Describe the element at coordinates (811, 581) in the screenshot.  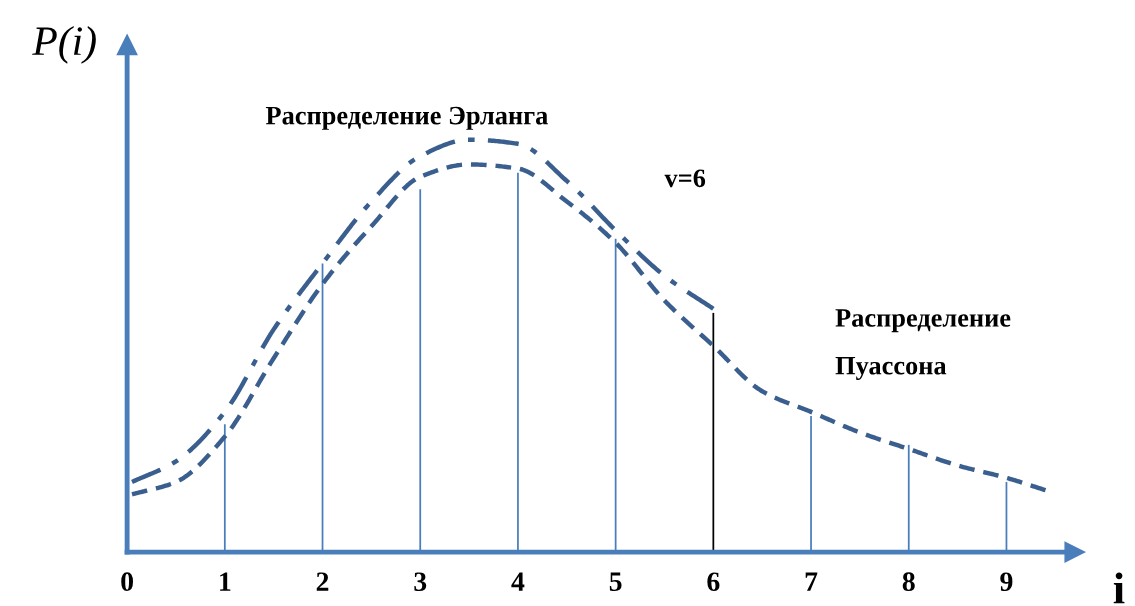
I see `x-tick-label: 7` at that location.